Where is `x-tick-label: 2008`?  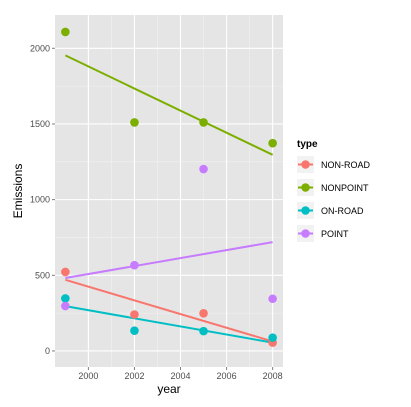
x-tick-label: 2008 is located at coordinates (273, 376).